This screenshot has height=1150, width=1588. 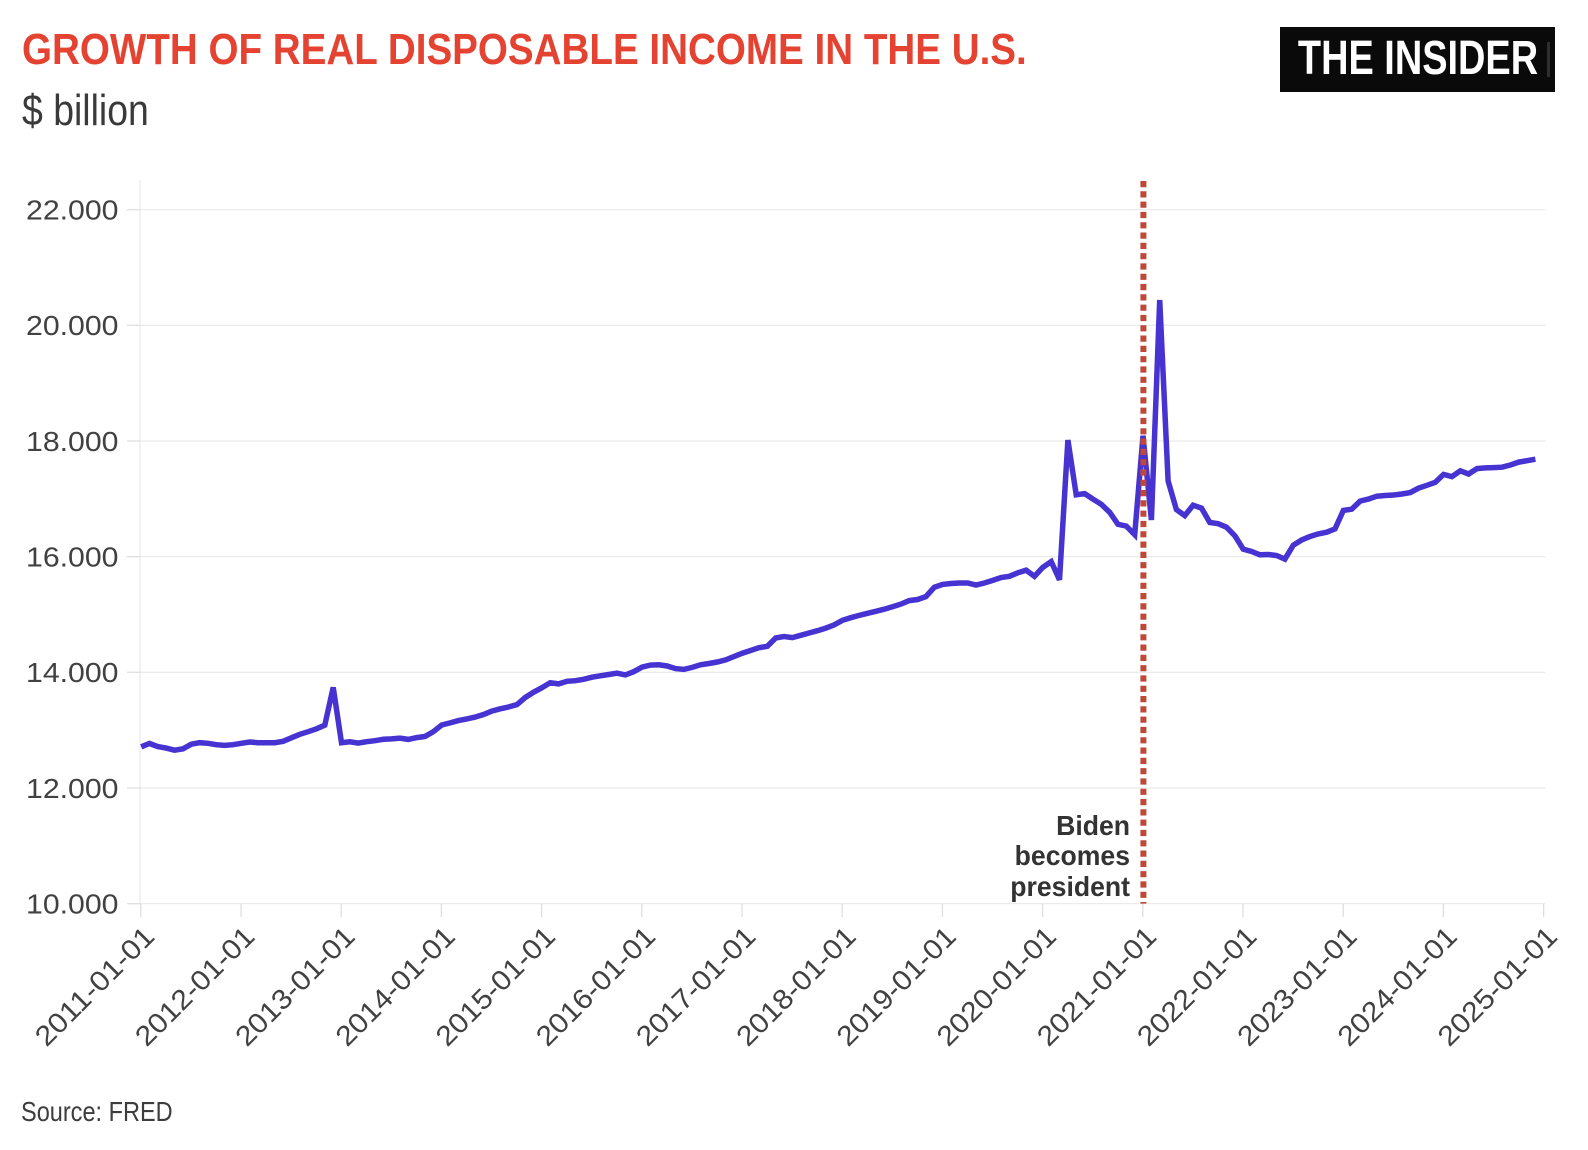 What do you see at coordinates (72, 210) in the screenshot?
I see `svg-text: 22.000` at bounding box center [72, 210].